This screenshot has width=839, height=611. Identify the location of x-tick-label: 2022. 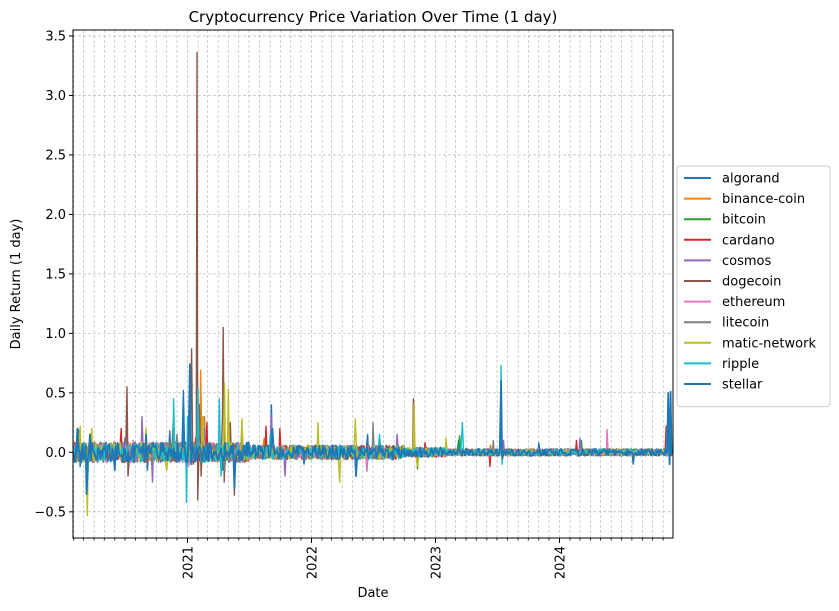
(313, 562).